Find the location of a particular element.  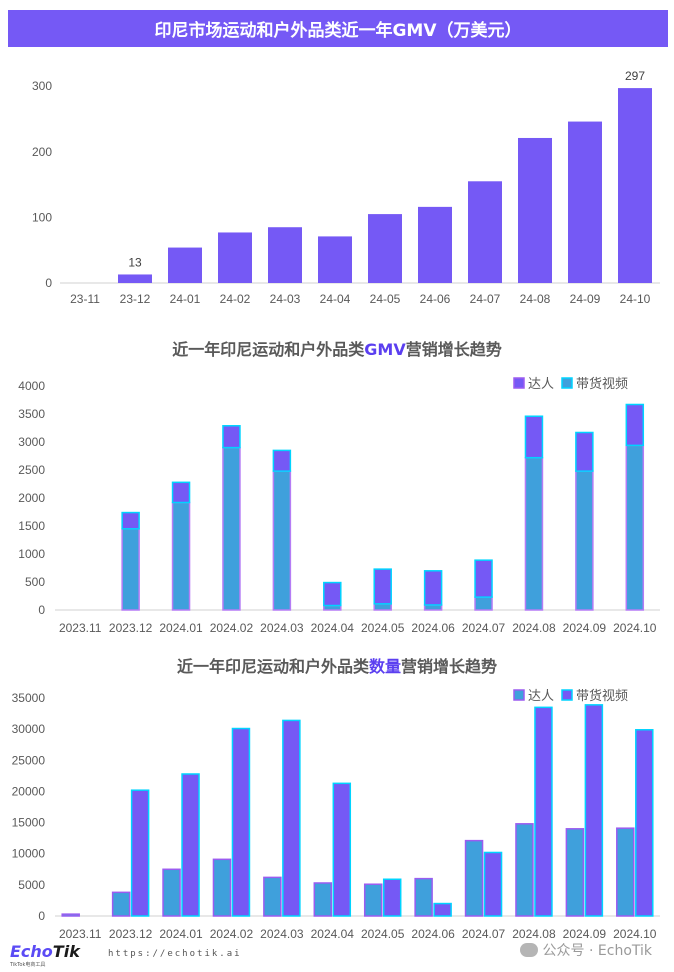

x-tick-label: 24-05 is located at coordinates (385, 299).